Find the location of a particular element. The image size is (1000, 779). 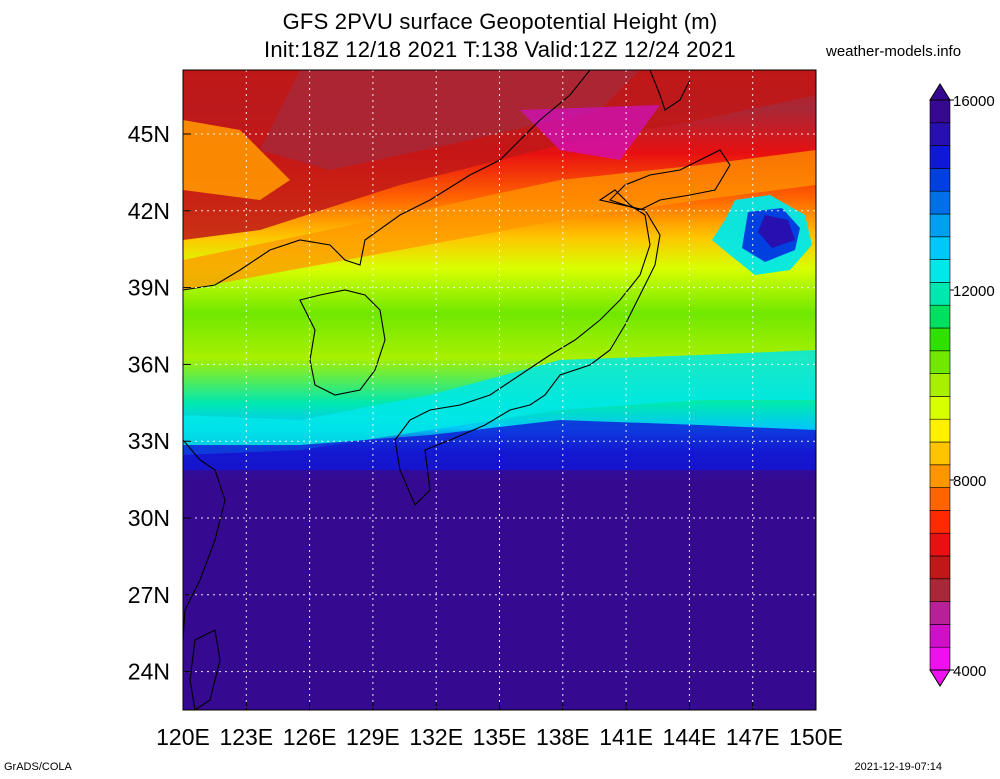

colorbar-max-triangle is located at coordinates (940, 92).